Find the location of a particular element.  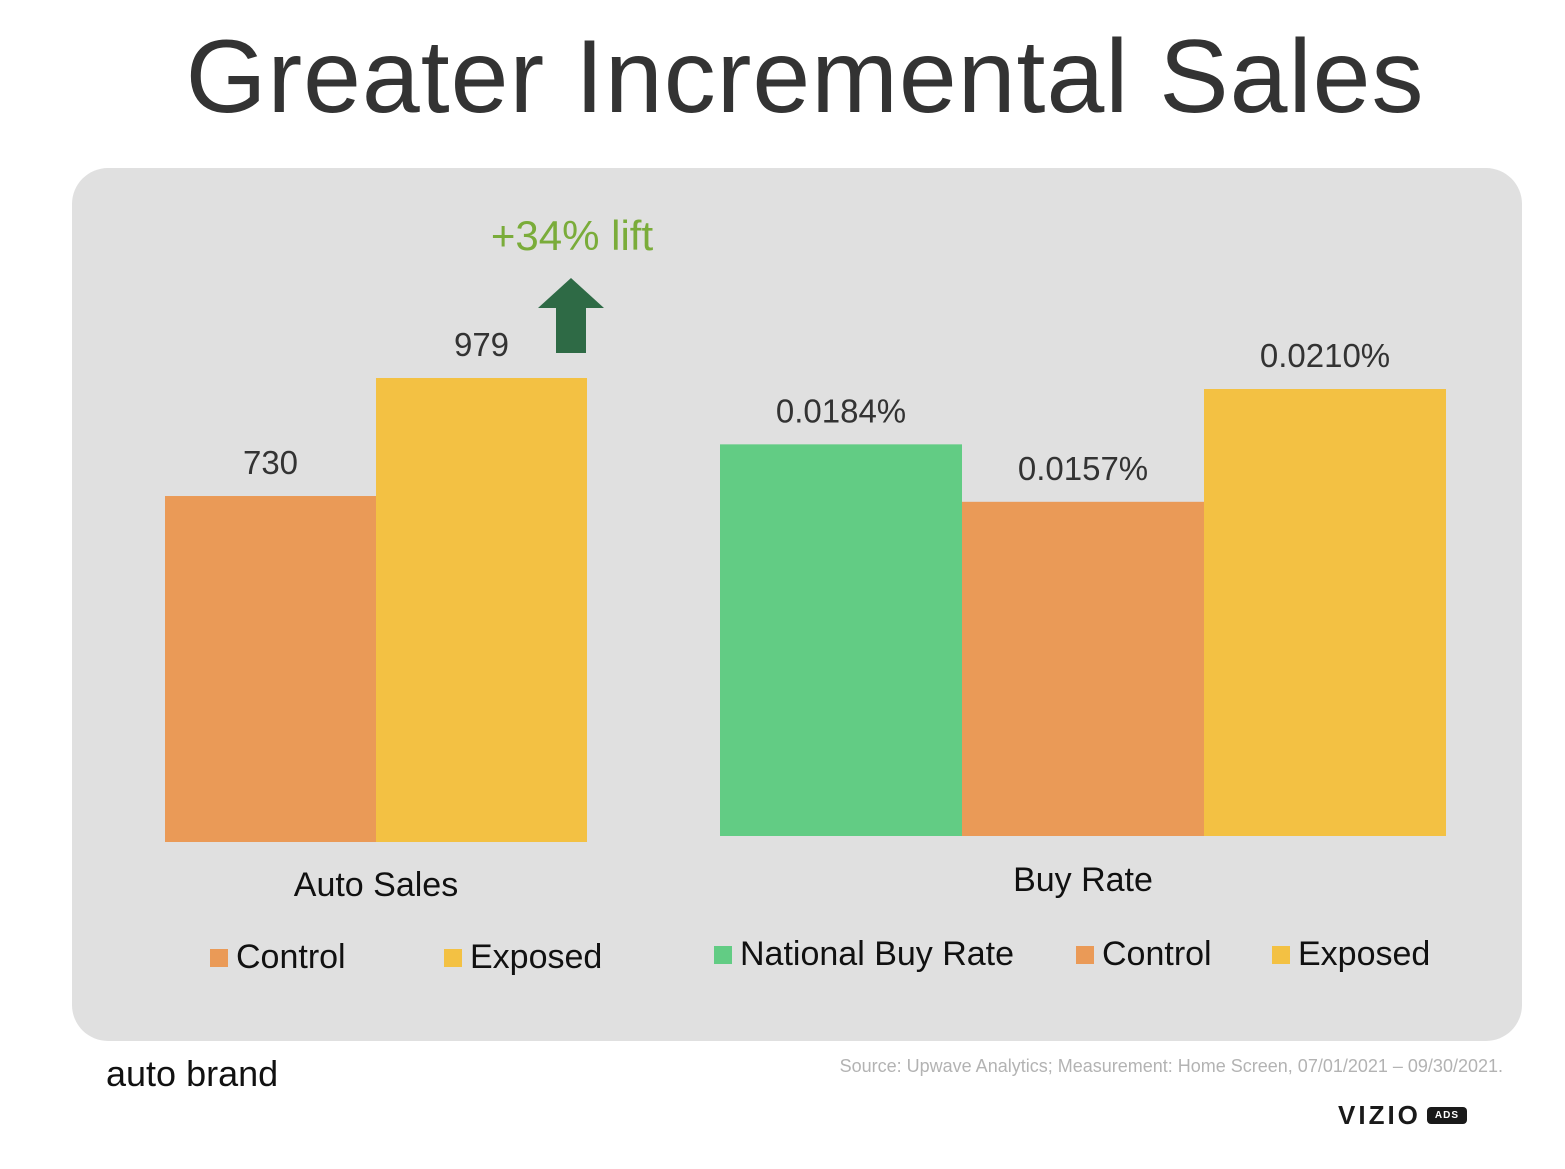

bar-buy-rate-exposed is located at coordinates (1325, 612).